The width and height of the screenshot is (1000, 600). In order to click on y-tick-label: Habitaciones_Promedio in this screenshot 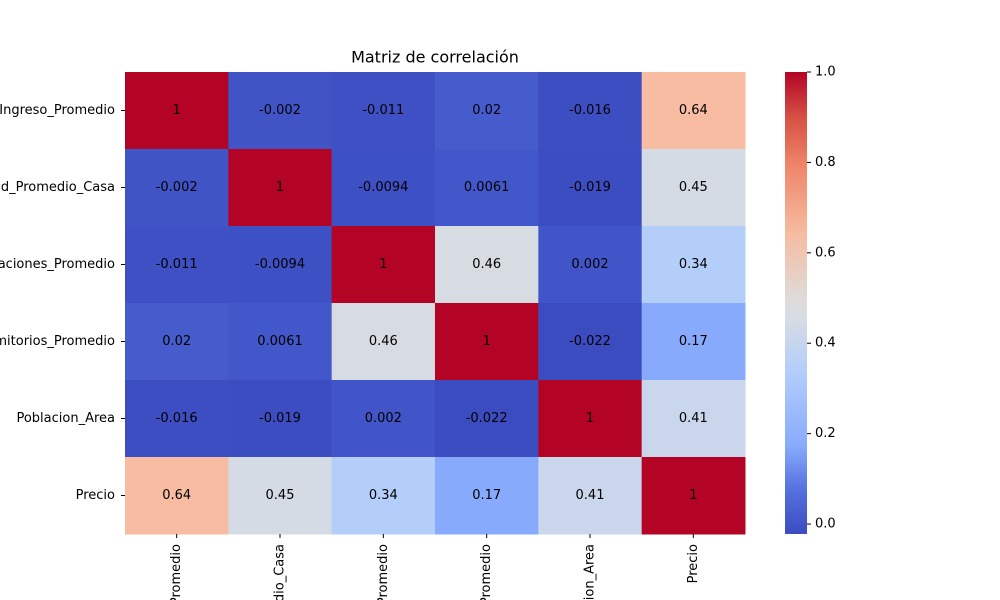, I will do `click(57, 264)`.